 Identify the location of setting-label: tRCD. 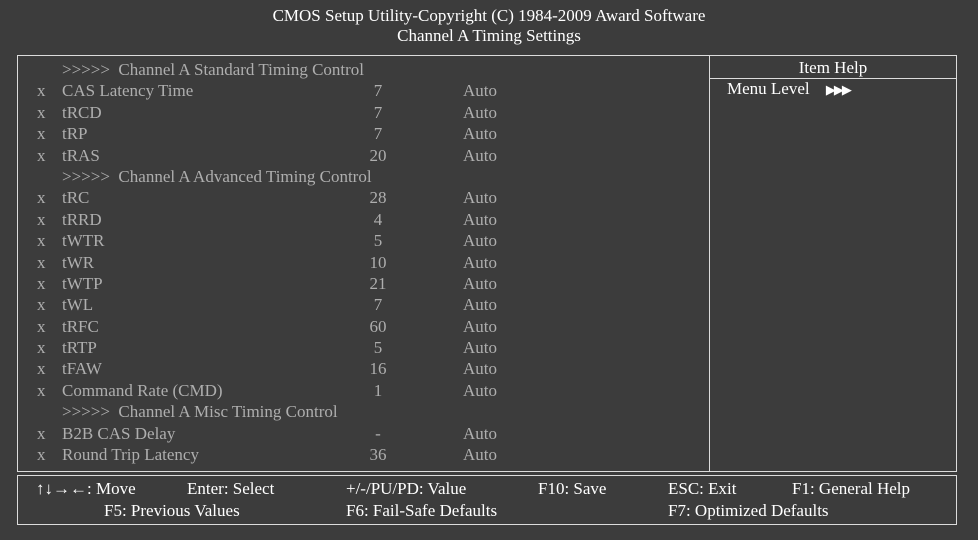
(82, 112).